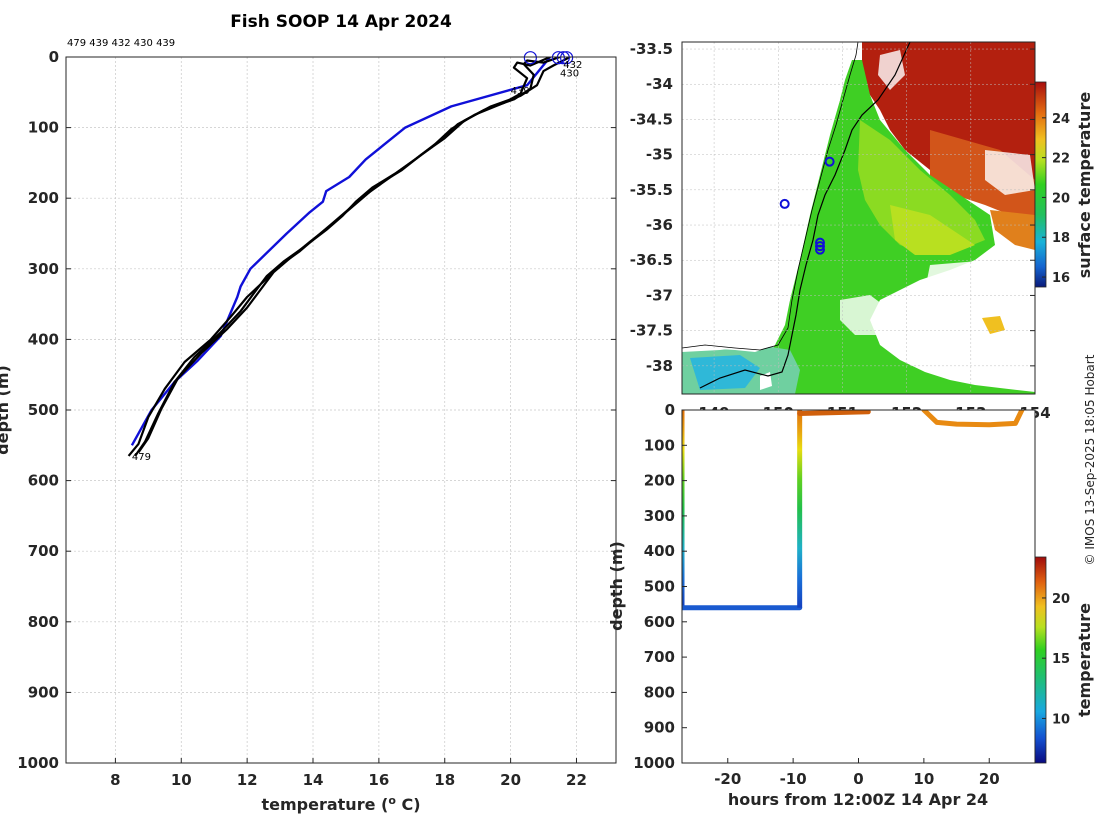 The image size is (1100, 820). What do you see at coordinates (659, 622) in the screenshot?
I see `section-y-tick-label: 600` at bounding box center [659, 622].